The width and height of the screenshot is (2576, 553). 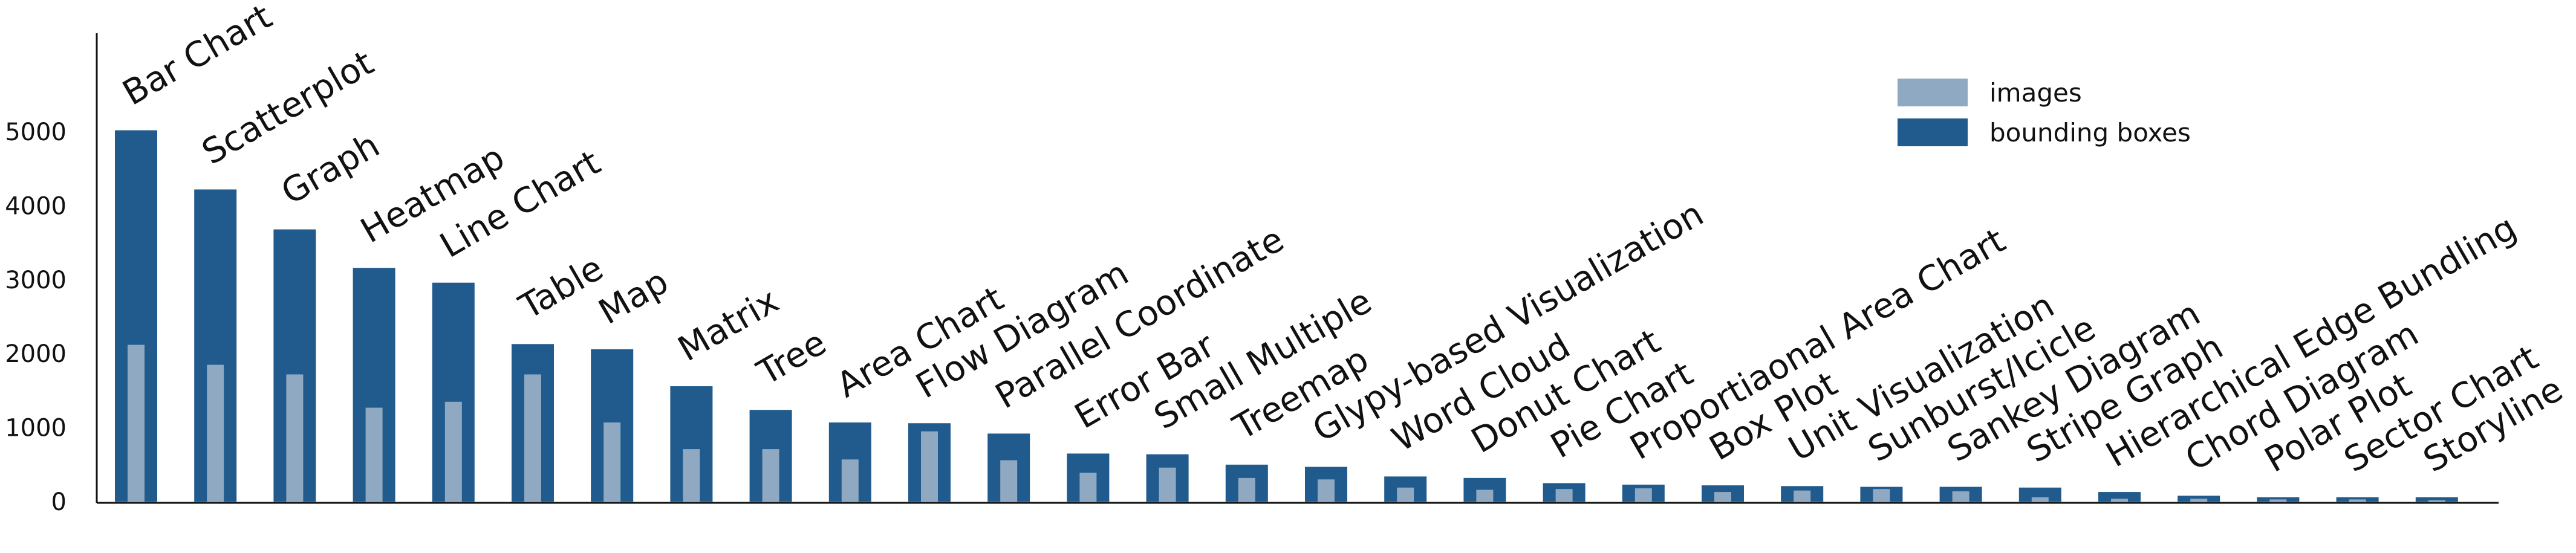 What do you see at coordinates (2036, 93) in the screenshot?
I see `legend-label-images: images` at bounding box center [2036, 93].